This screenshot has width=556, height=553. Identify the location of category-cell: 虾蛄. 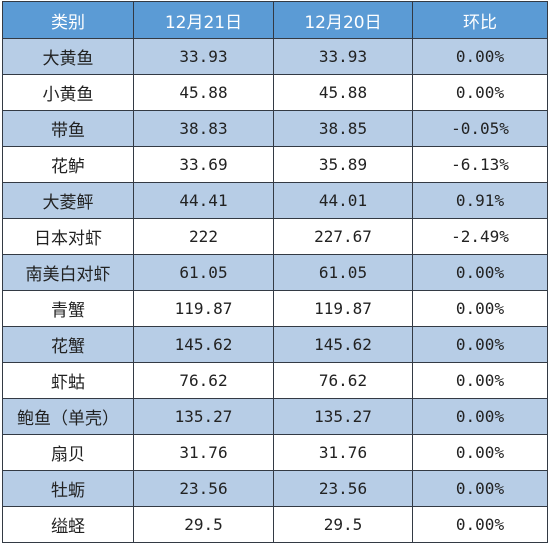
(68, 380).